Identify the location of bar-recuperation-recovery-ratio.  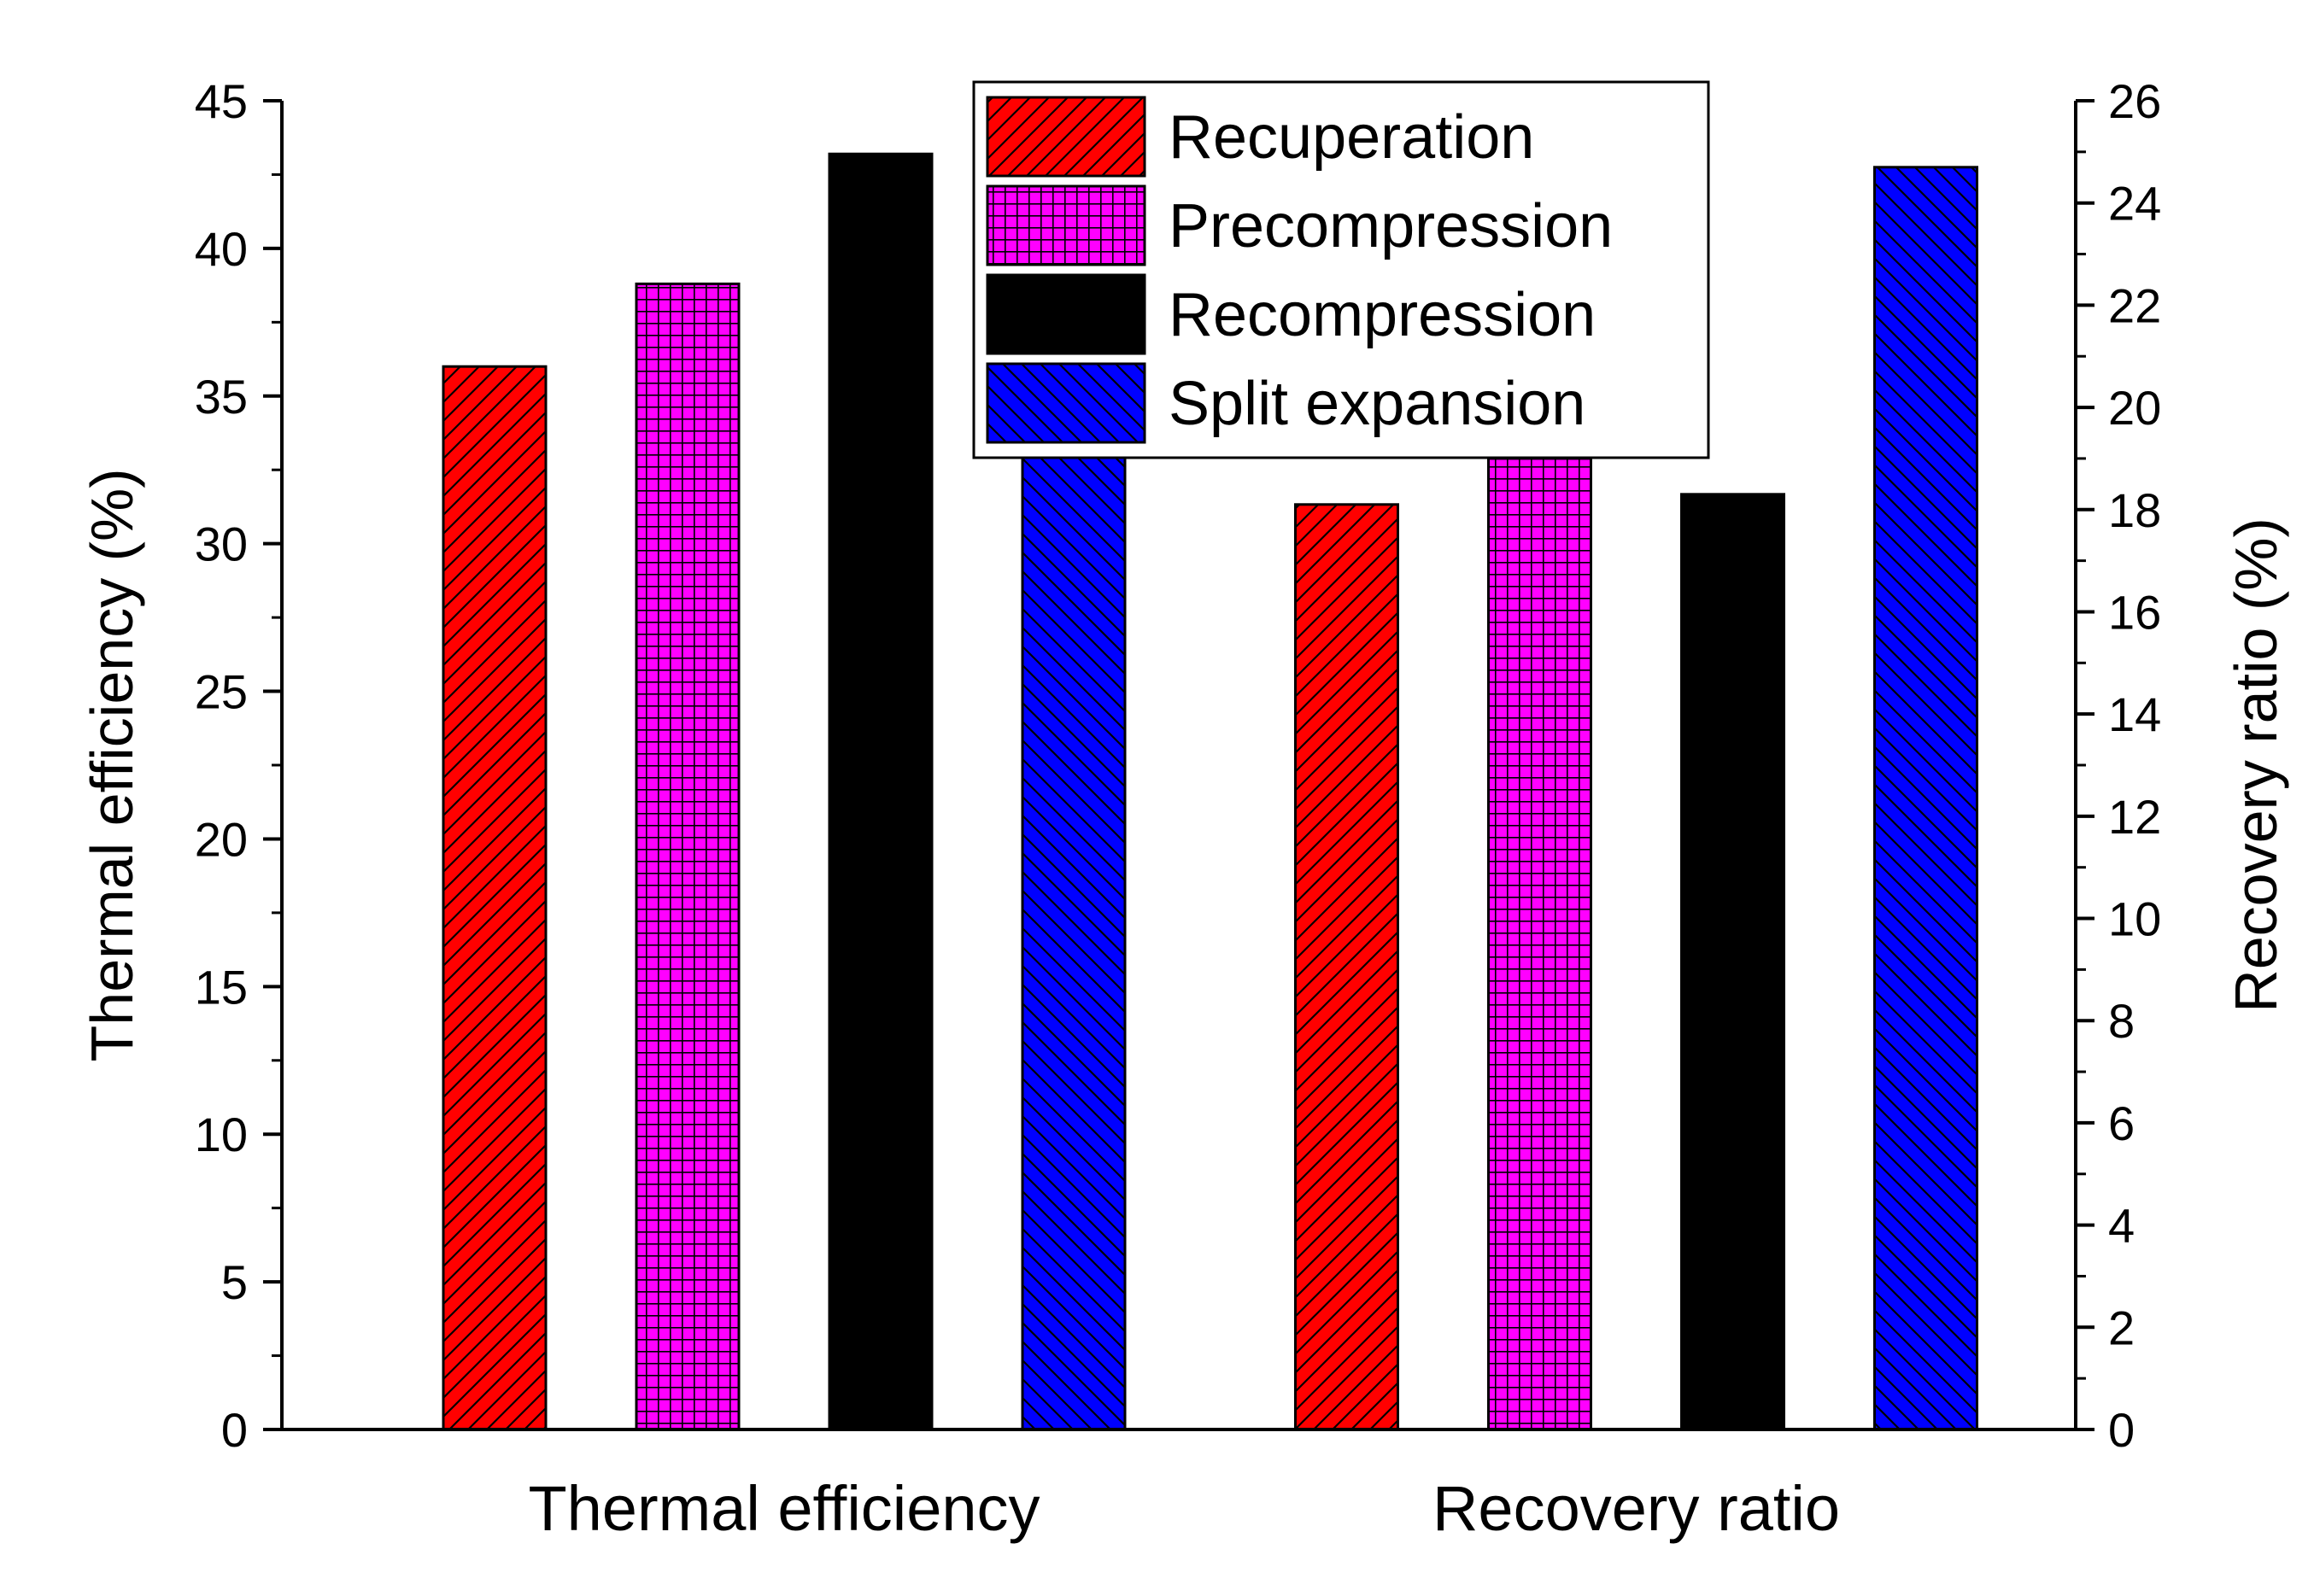
(1346, 967).